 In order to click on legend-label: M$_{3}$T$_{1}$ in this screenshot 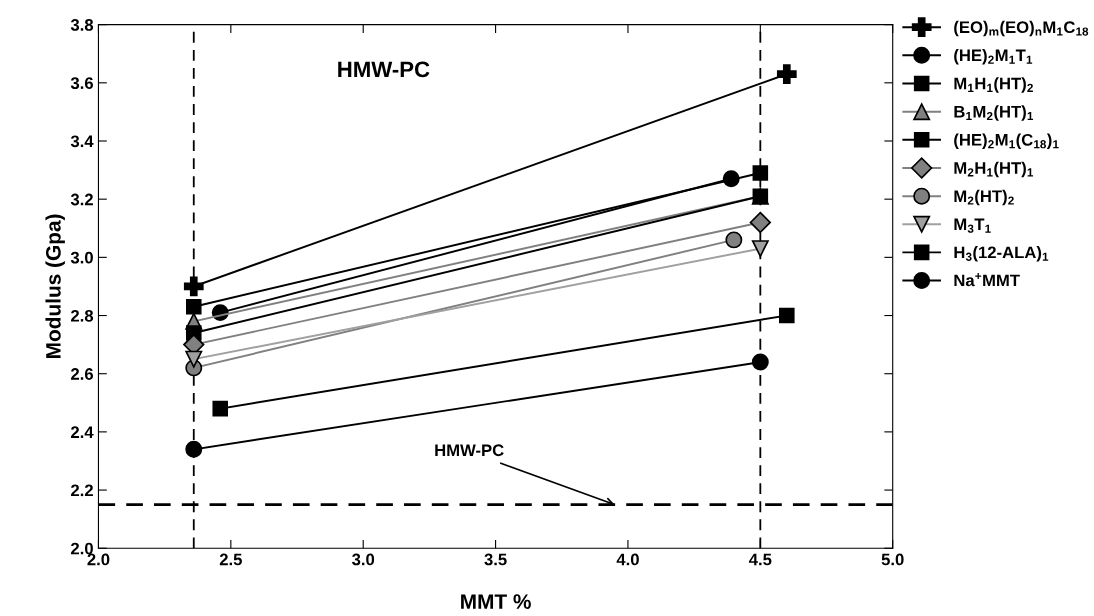, I will do `click(972, 225)`.